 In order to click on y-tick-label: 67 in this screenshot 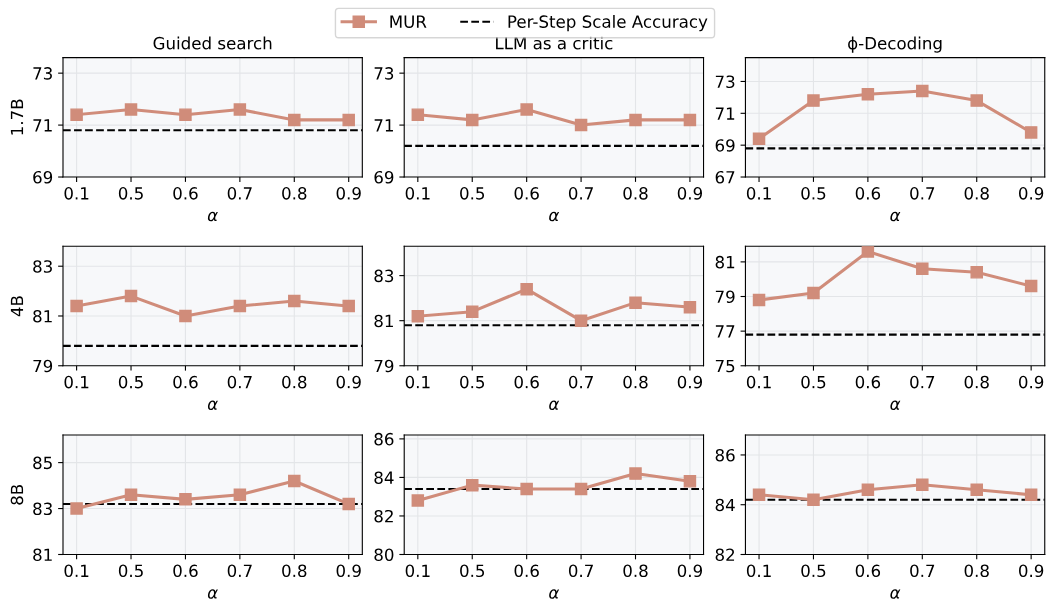, I will do `click(725, 177)`.